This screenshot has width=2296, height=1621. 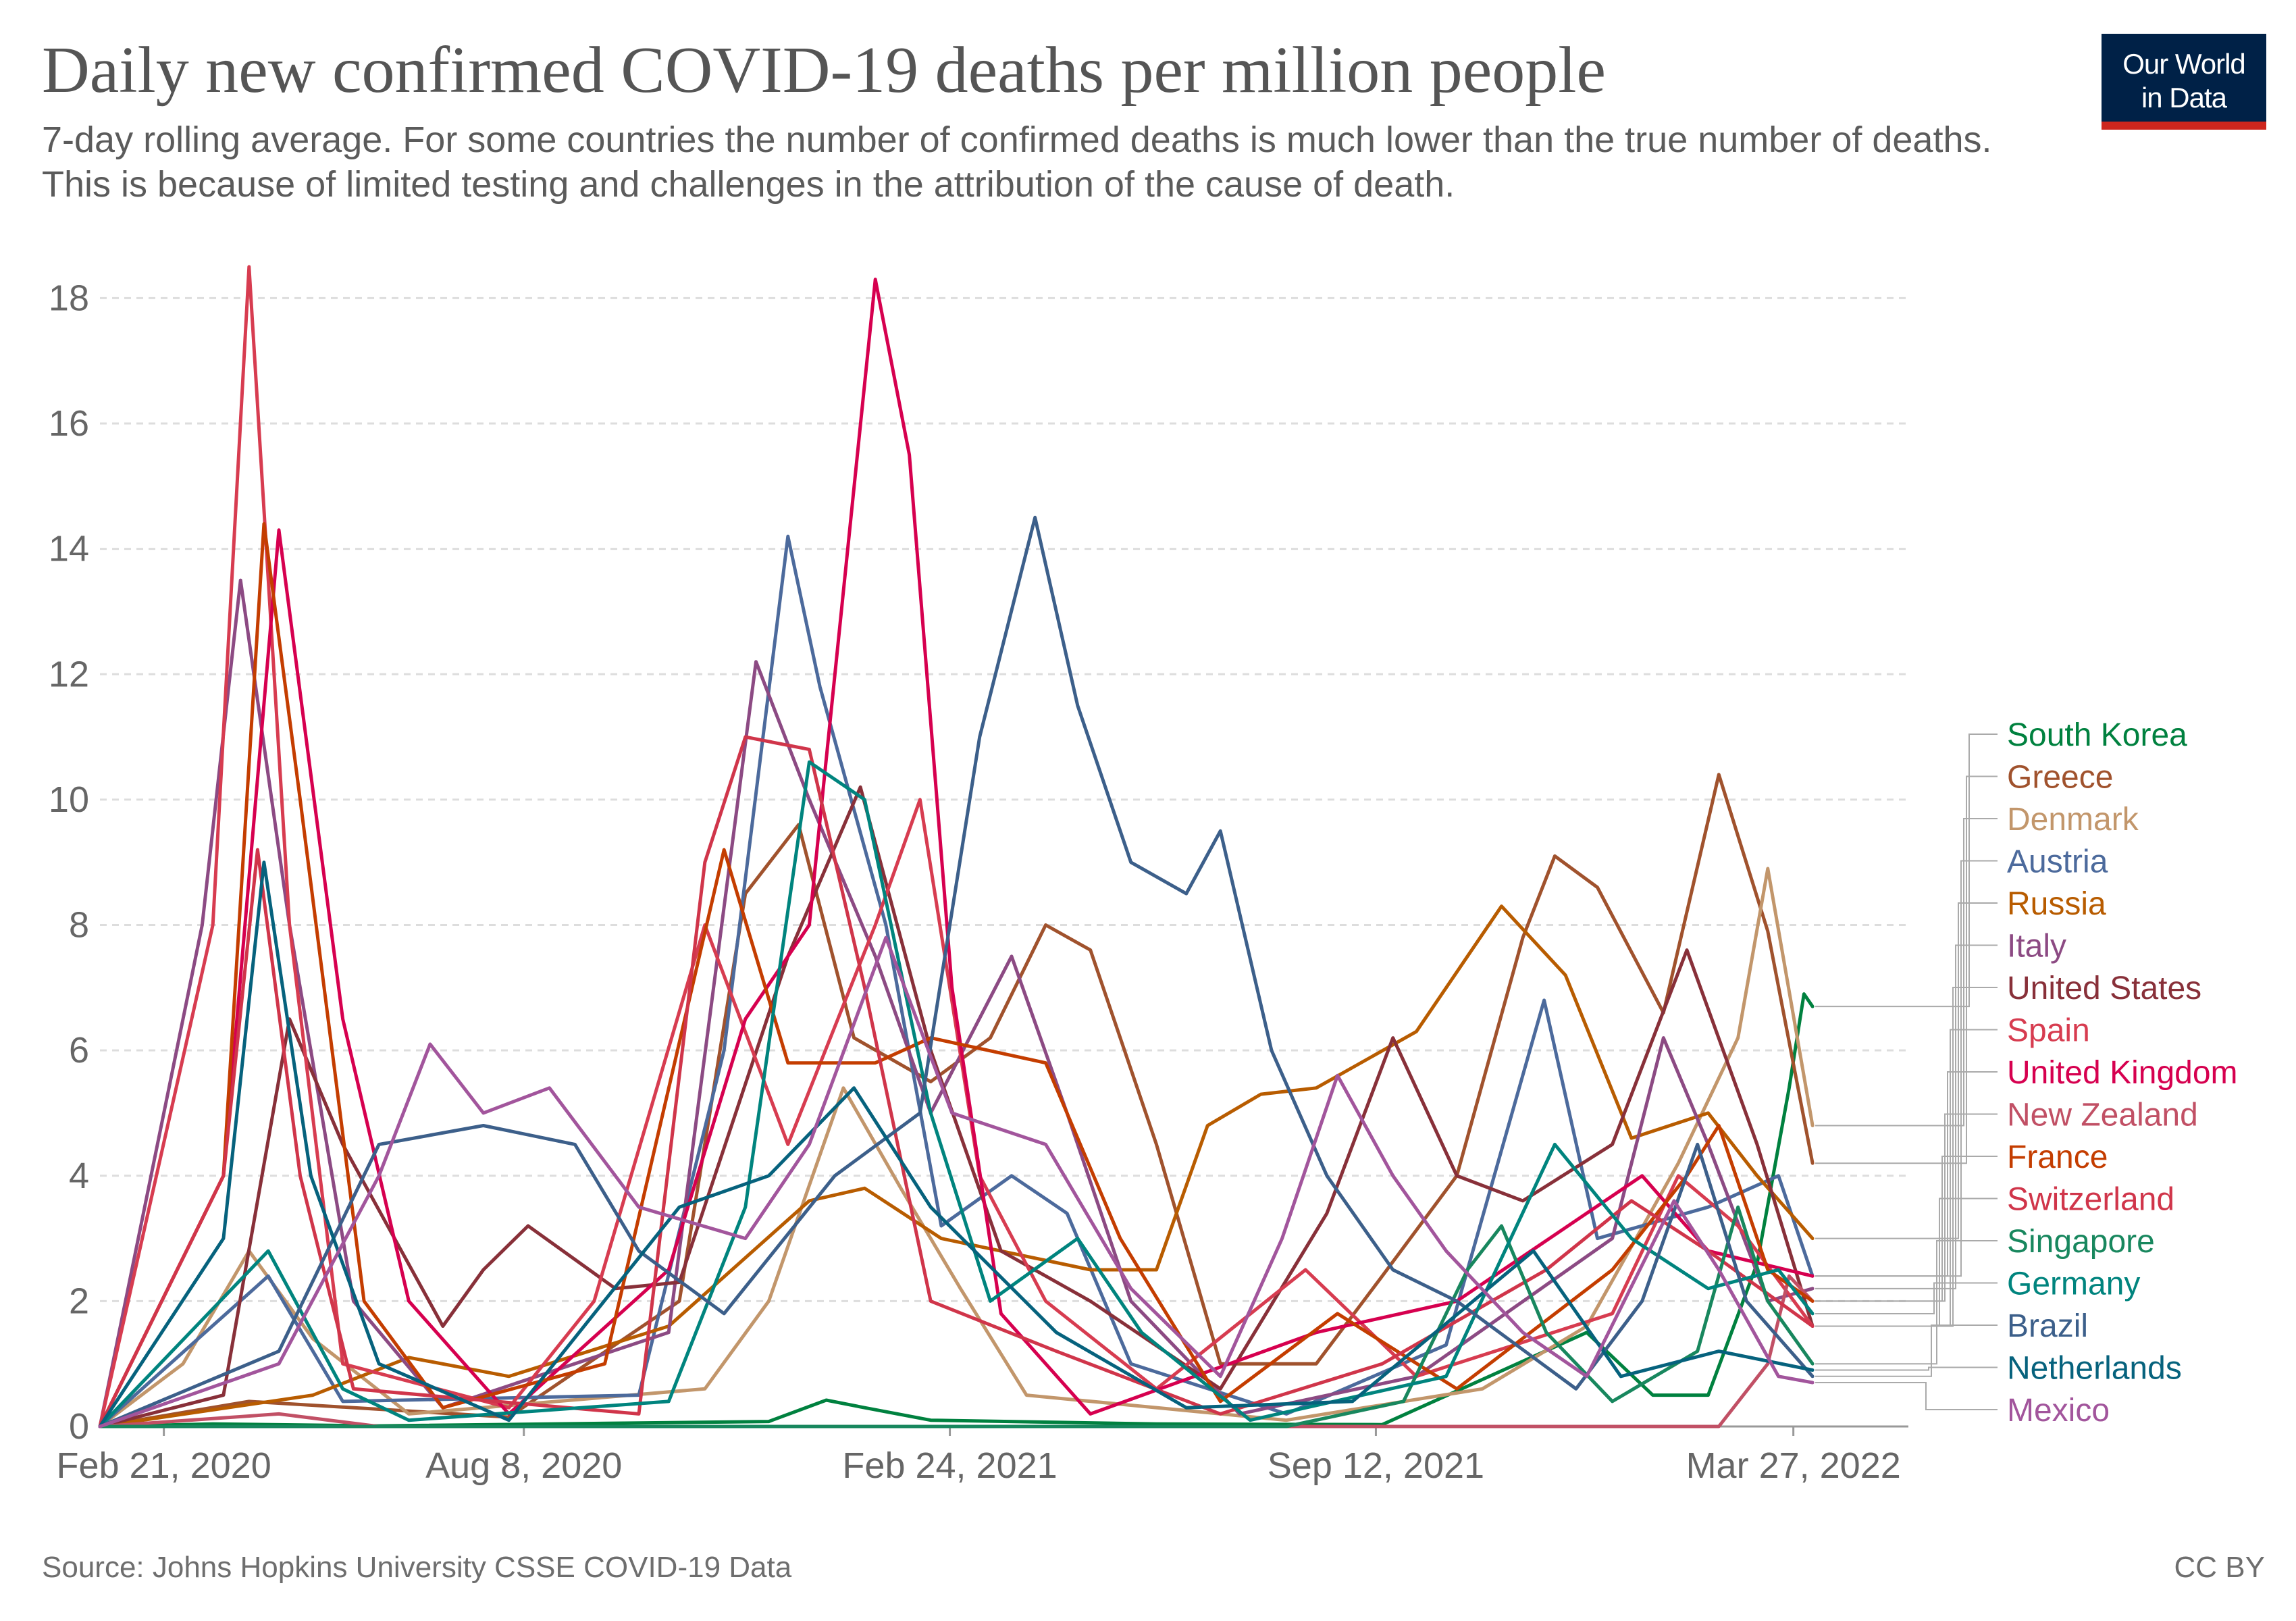 I want to click on y-tick-label: 0, so click(x=79, y=1426).